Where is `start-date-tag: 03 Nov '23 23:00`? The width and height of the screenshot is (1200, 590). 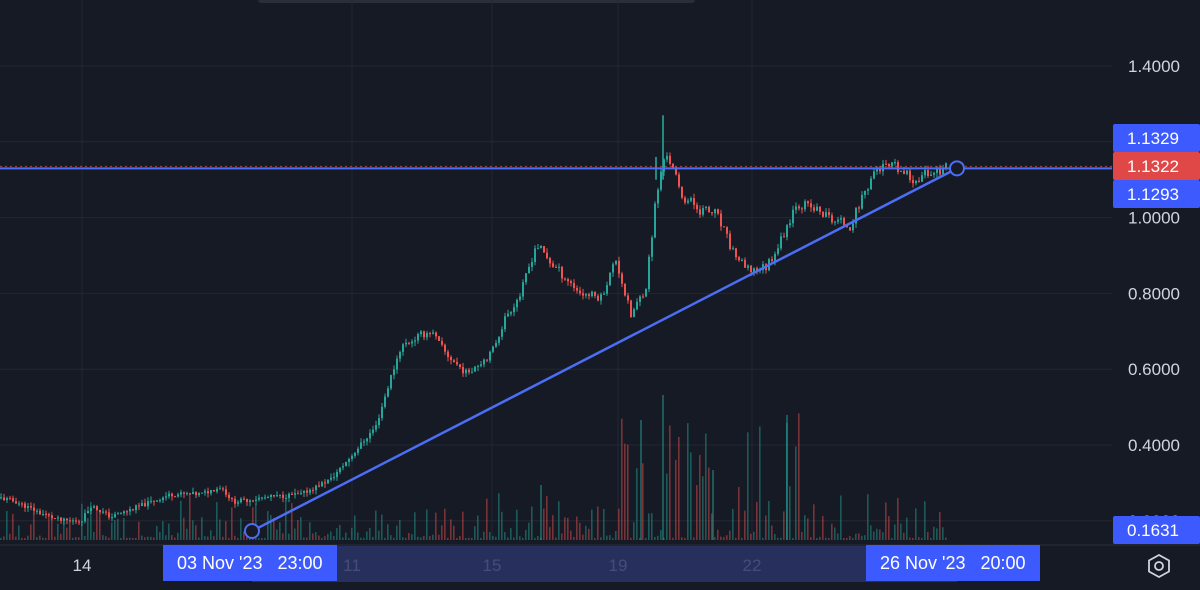
start-date-tag: 03 Nov '23 23:00 is located at coordinates (250, 563).